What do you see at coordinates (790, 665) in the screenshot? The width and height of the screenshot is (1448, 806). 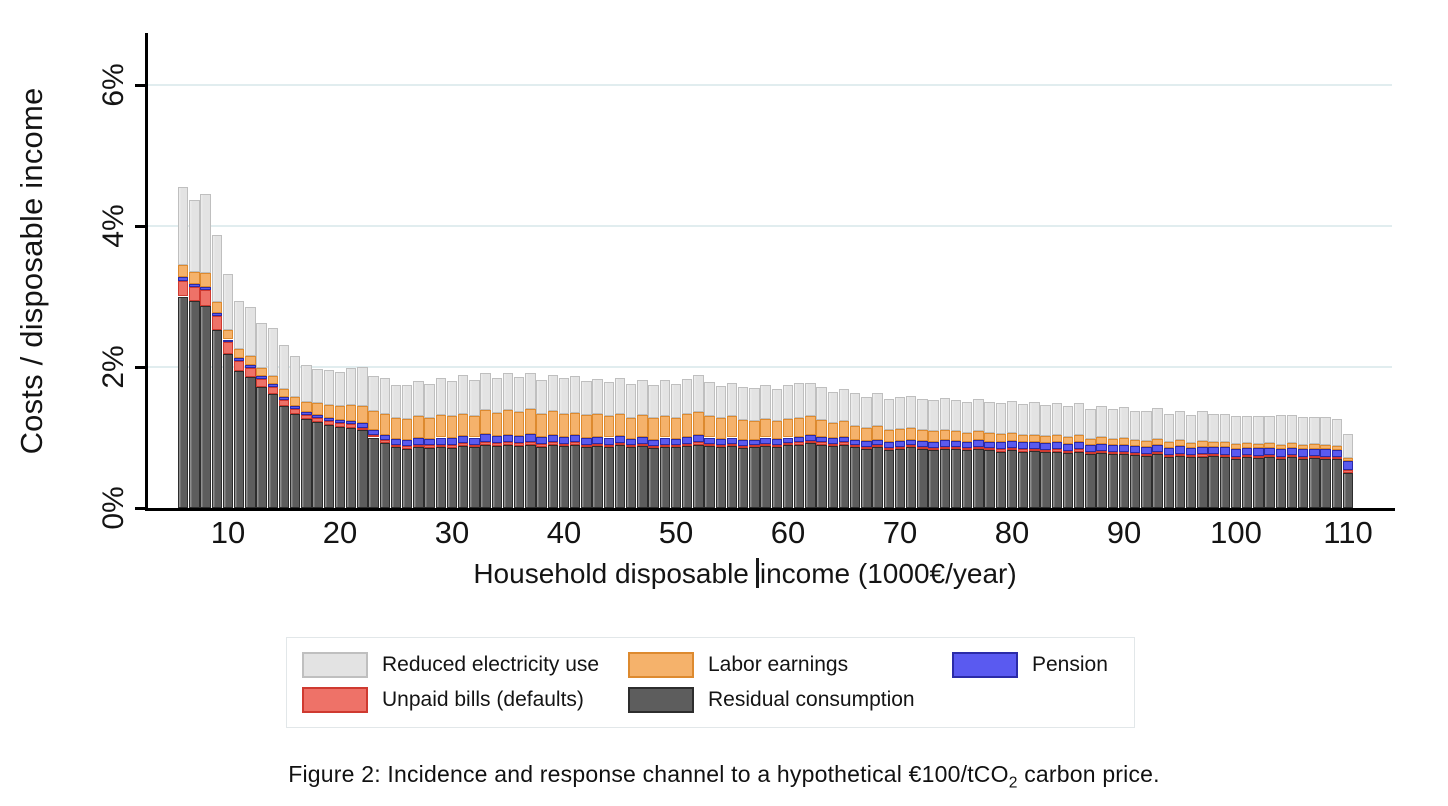 I see `legend-item-labor: Labor earnings` at bounding box center [790, 665].